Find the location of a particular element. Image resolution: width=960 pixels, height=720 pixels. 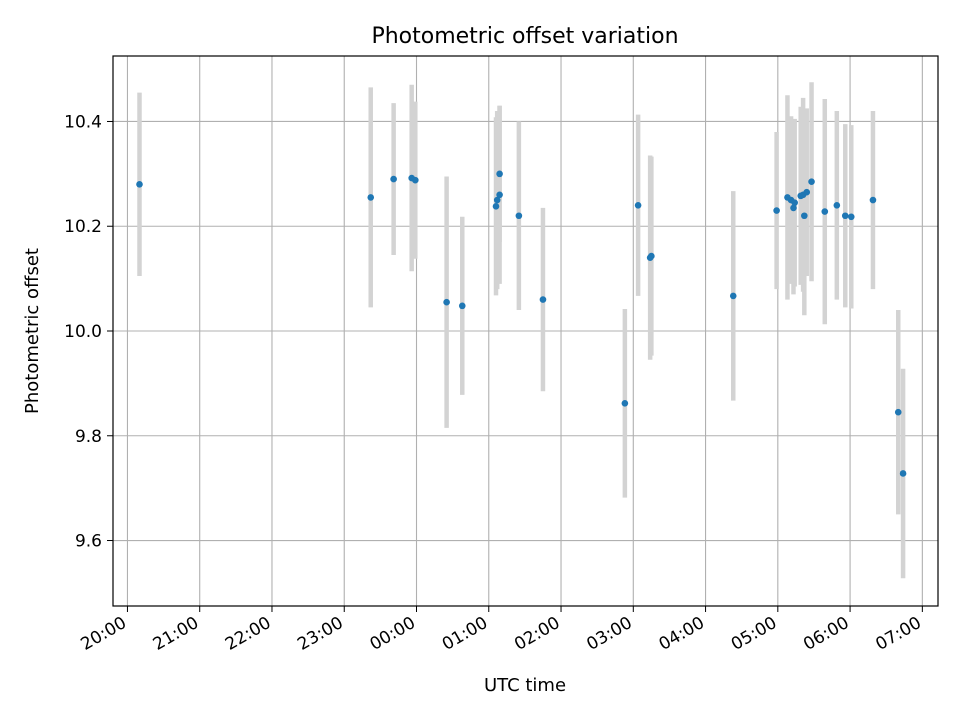

y-tick-label: 10.4 is located at coordinates (83, 122).